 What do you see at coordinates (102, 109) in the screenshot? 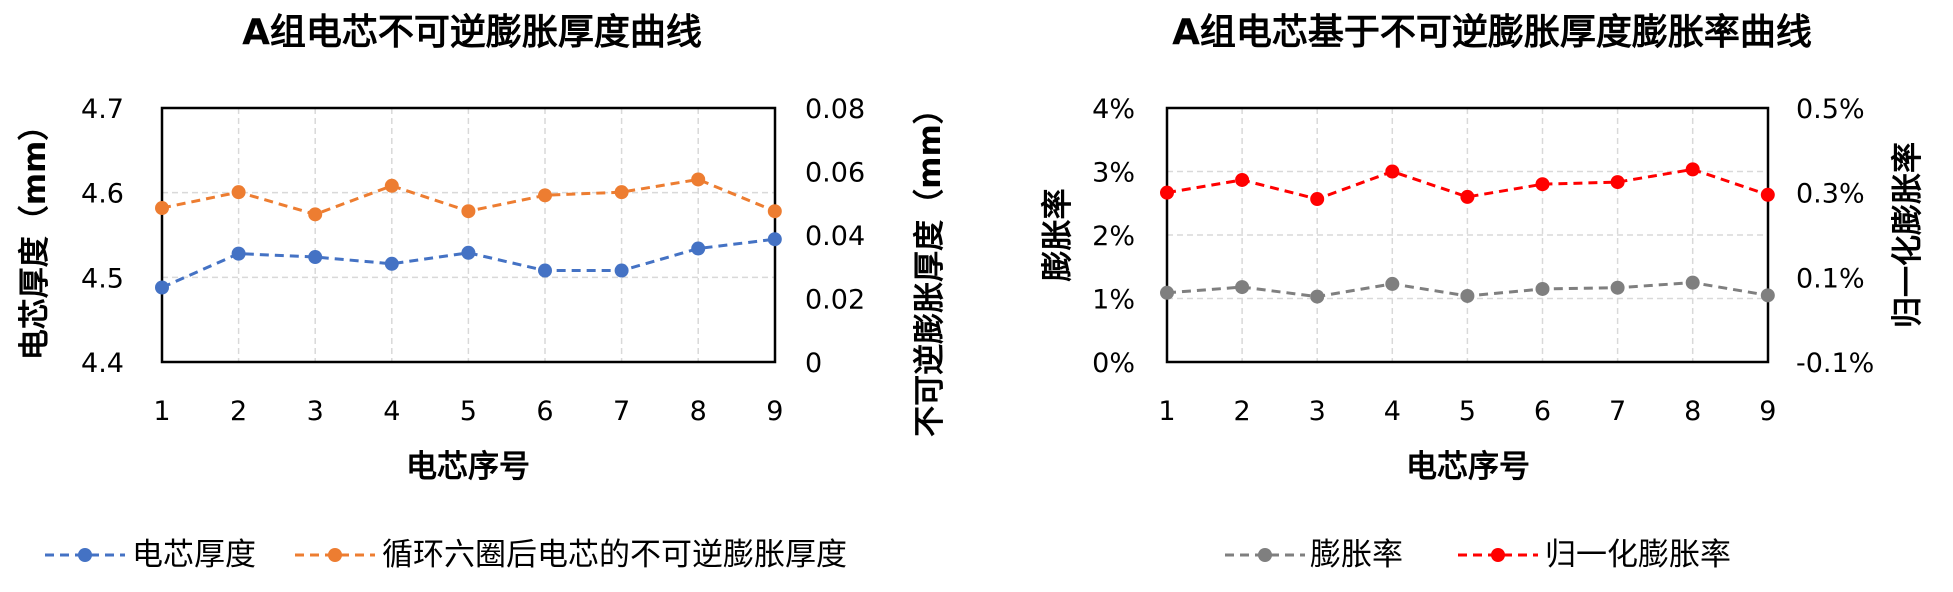
I see `chart1-y-tick-label: 4.7` at bounding box center [102, 109].